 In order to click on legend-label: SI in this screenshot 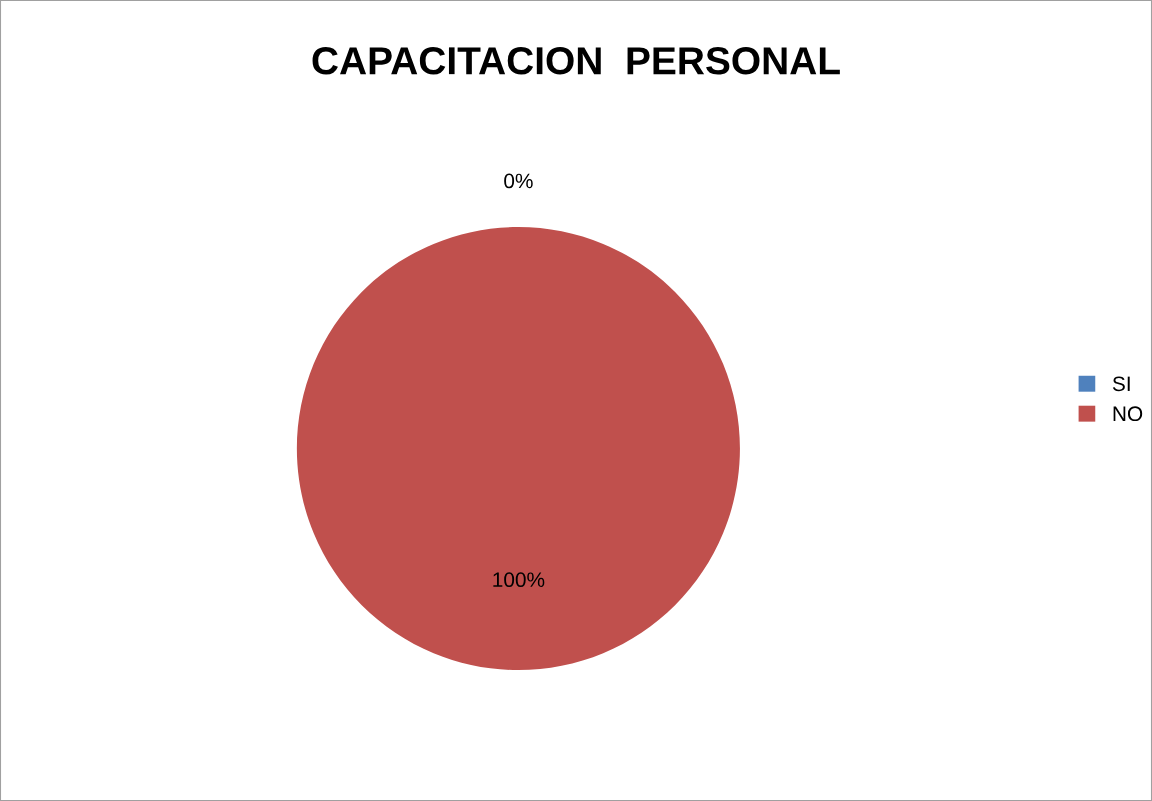, I will do `click(1121, 384)`.